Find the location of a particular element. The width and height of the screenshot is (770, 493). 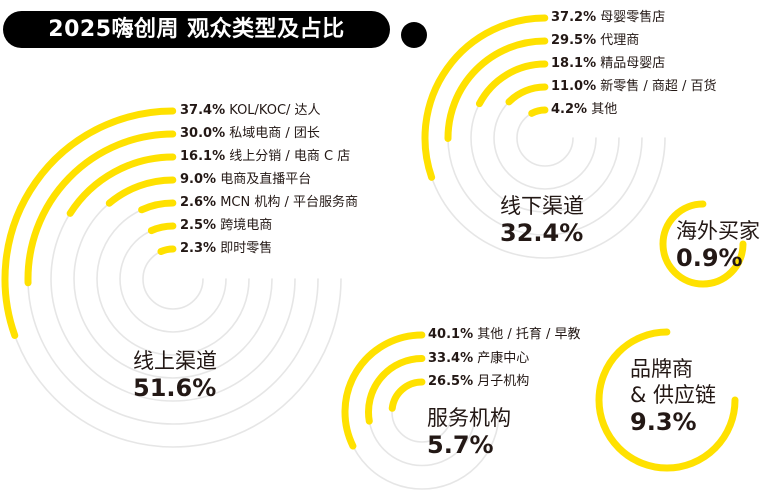

item-label: 33.4% 产康中心 is located at coordinates (478, 359).